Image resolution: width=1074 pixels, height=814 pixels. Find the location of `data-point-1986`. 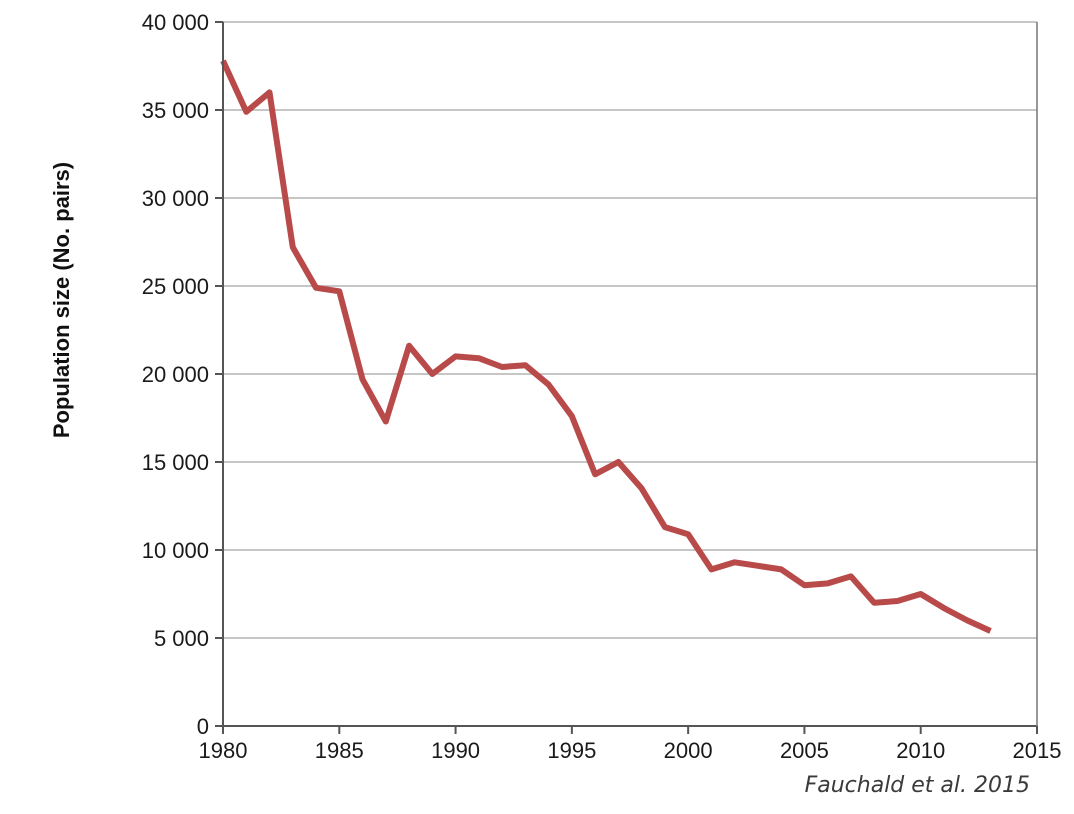

data-point-1986 is located at coordinates (362, 379).